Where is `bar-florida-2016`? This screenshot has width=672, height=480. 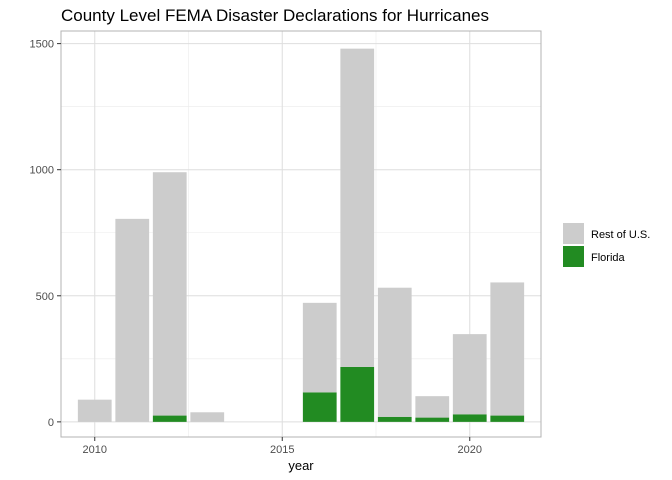
bar-florida-2016 is located at coordinates (319, 407).